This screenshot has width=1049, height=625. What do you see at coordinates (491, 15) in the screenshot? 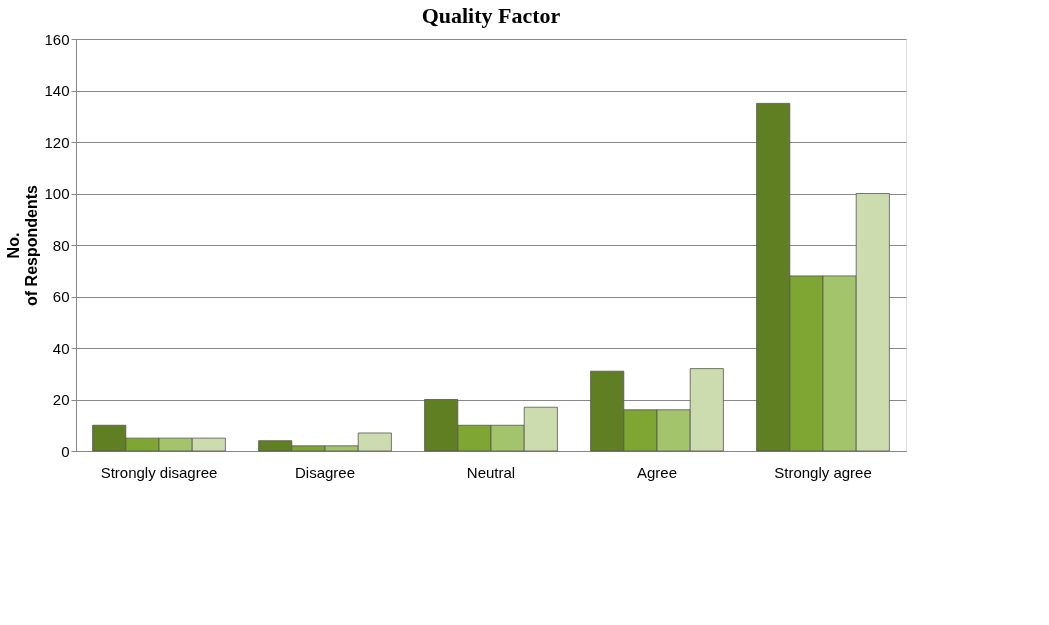
I see `chart-title: Quality Factor` at bounding box center [491, 15].